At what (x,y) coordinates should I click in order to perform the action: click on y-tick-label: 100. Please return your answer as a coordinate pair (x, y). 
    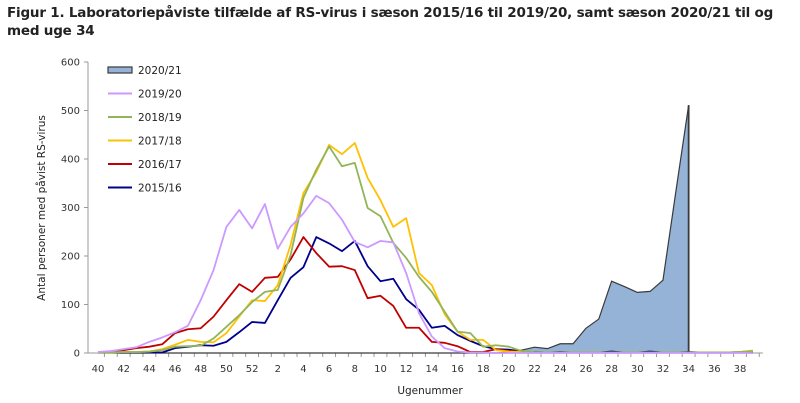
    Looking at the image, I should click on (70, 305).